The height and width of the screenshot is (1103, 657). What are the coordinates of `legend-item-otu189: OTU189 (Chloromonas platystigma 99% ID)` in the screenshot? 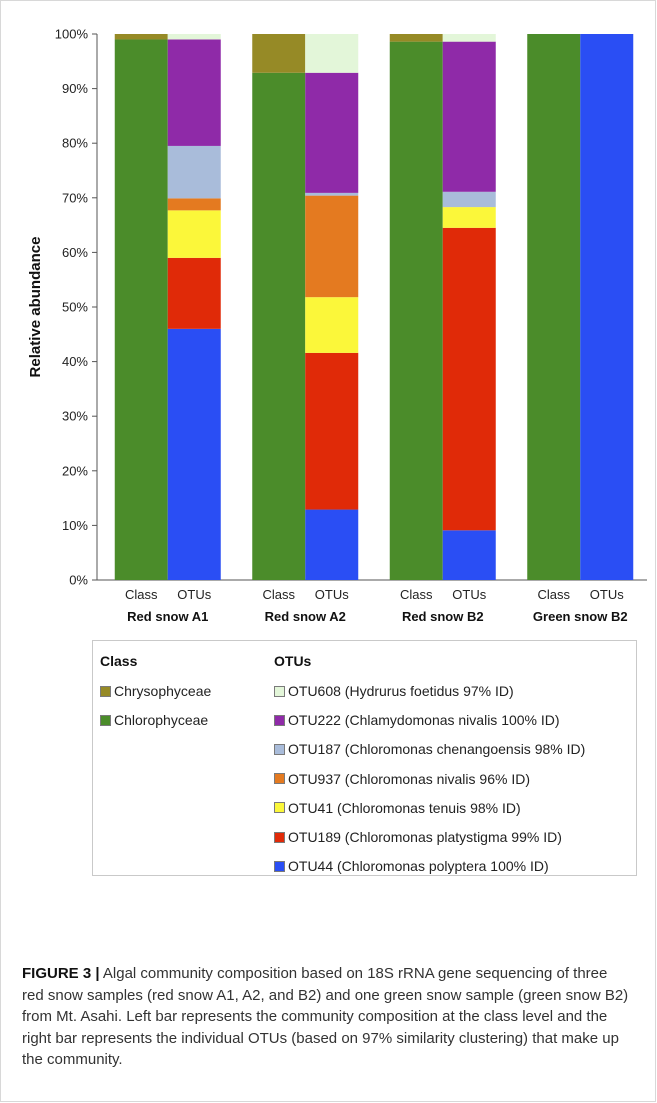 It's located at (418, 837).